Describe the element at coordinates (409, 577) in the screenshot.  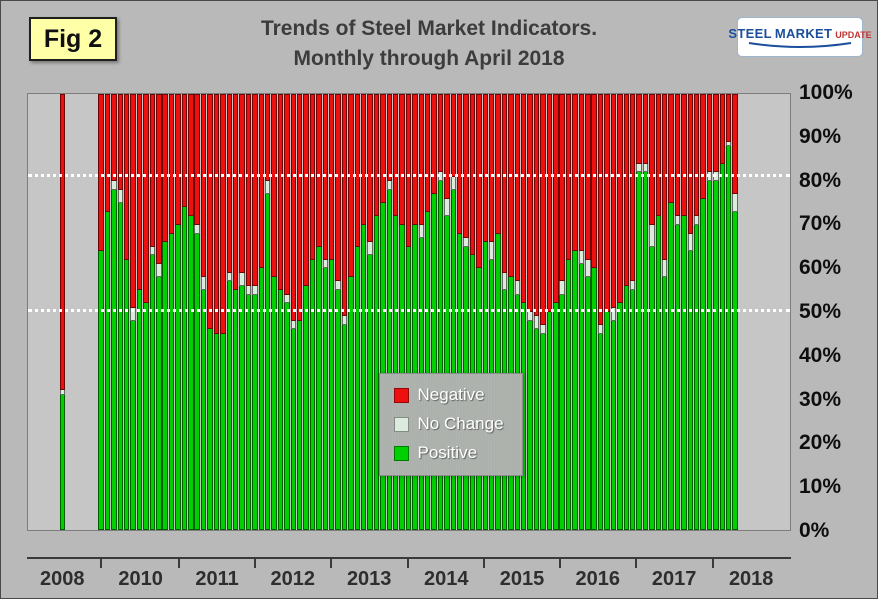
I see `x-axis: 2008 2010 2011 2012 2013 2014 2015 2016 2017 2018` at that location.